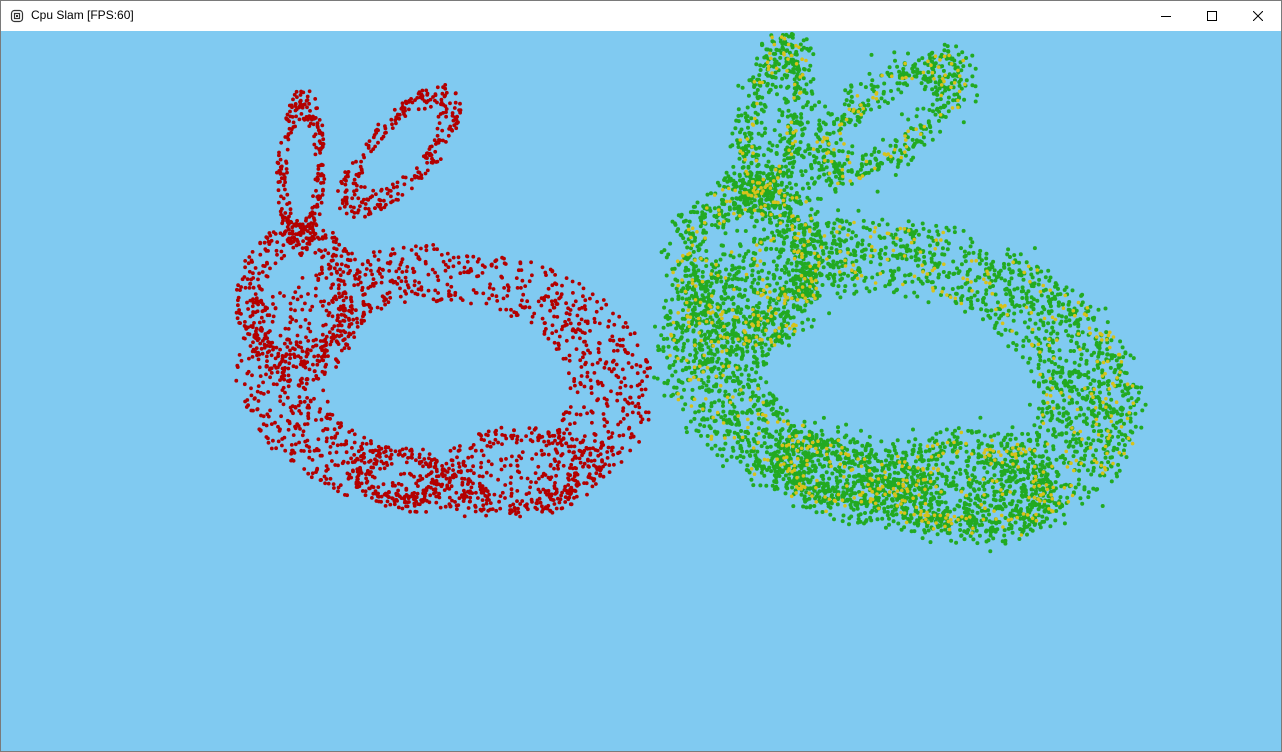 The height and width of the screenshot is (752, 1282). I want to click on minimize-button, so click(1166, 16).